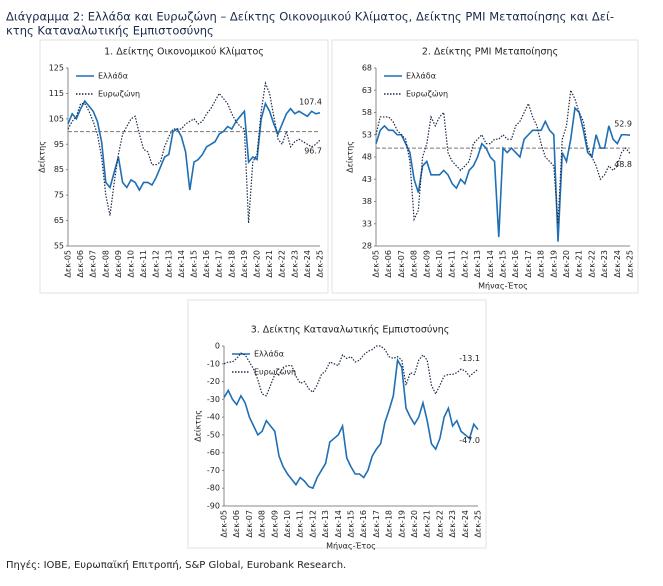 The width and height of the screenshot is (663, 586). I want to click on y-tick-label: -60, so click(213, 452).